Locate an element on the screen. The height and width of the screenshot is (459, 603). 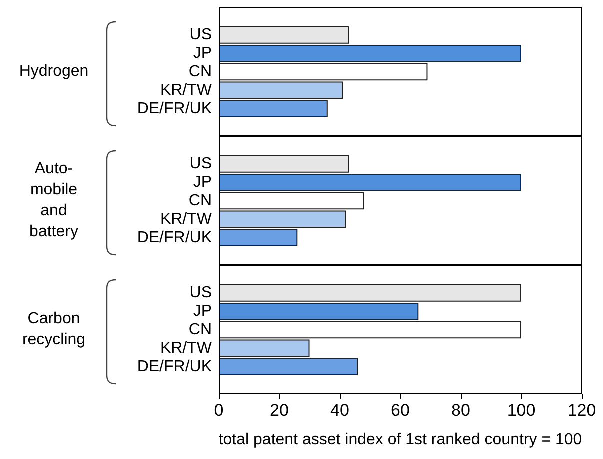
x-axis-title: total patent asset index of 1st ranked country = 100 is located at coordinates (400, 440).